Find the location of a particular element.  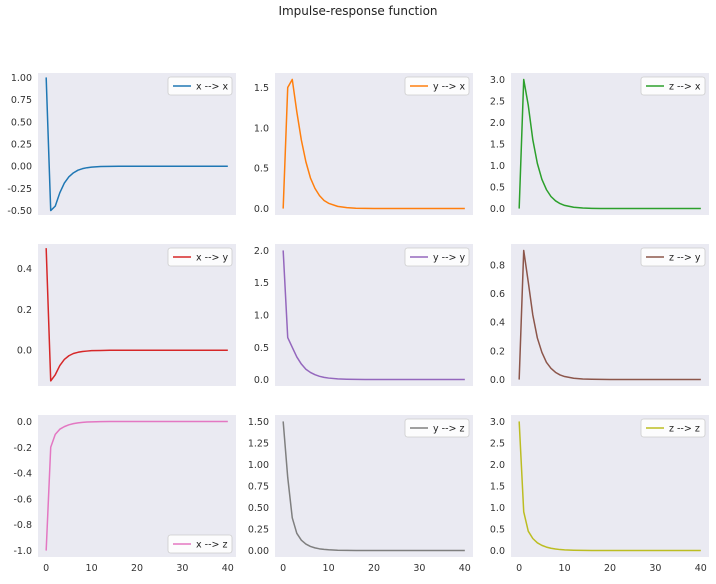

panel-x-to-x: -0.50 -0.25 0.00 0.25 0.50 0.75 1.00 x --> x is located at coordinates (121, 145).